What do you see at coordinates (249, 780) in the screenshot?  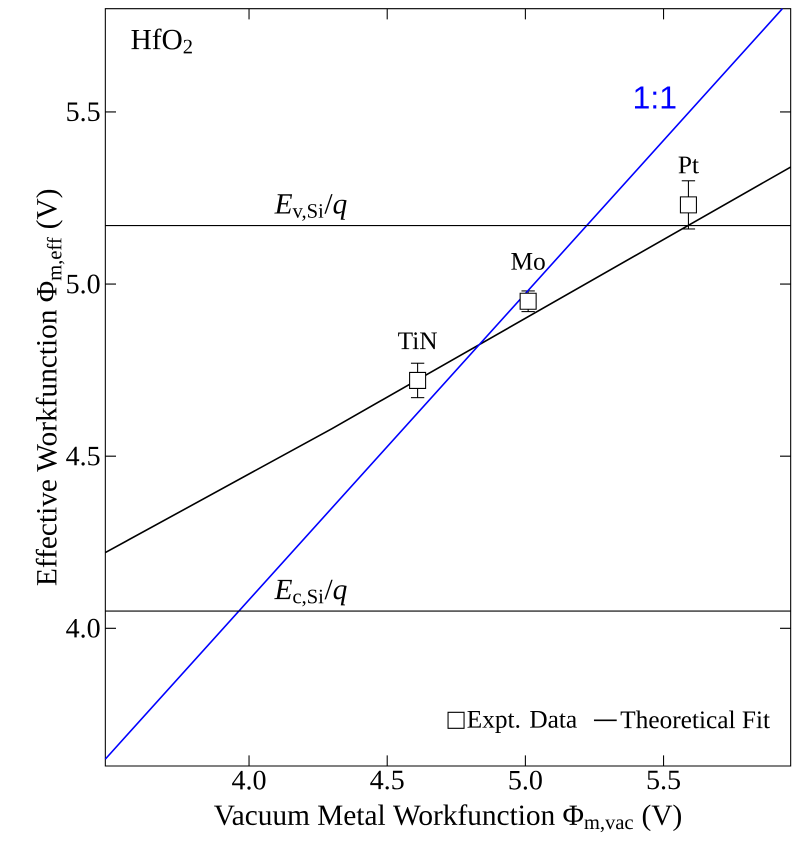 I see `x-tick-label: 4.0` at bounding box center [249, 780].